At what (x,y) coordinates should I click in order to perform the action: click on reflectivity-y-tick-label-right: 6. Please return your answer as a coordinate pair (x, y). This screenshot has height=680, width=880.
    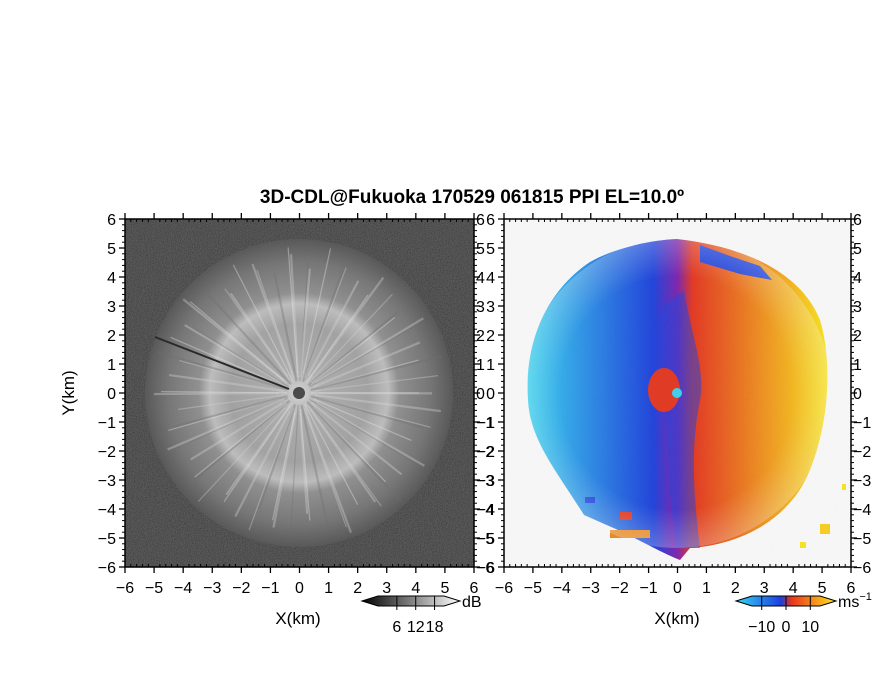
    Looking at the image, I should click on (480, 220).